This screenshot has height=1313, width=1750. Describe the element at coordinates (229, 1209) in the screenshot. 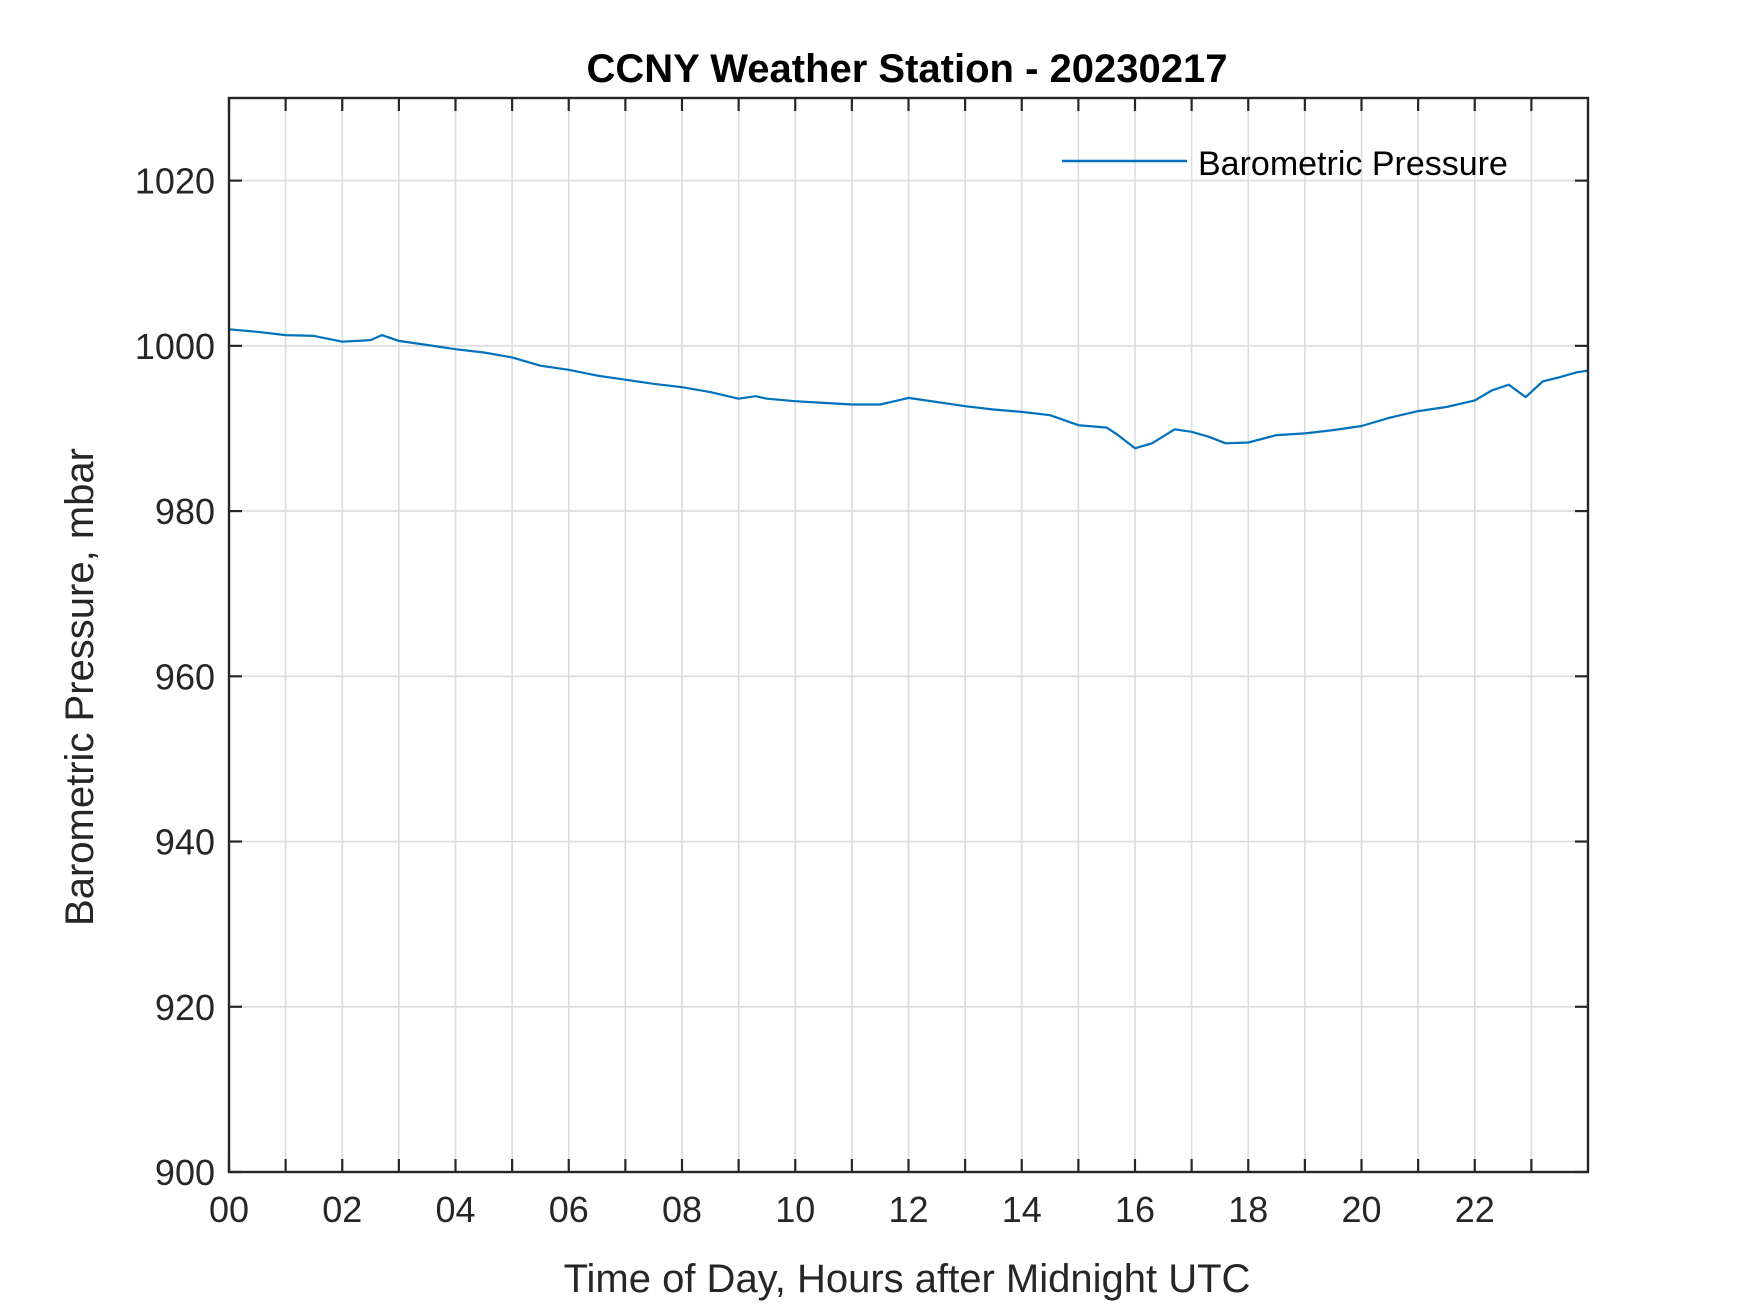

I see `x-tick-label: 00` at that location.